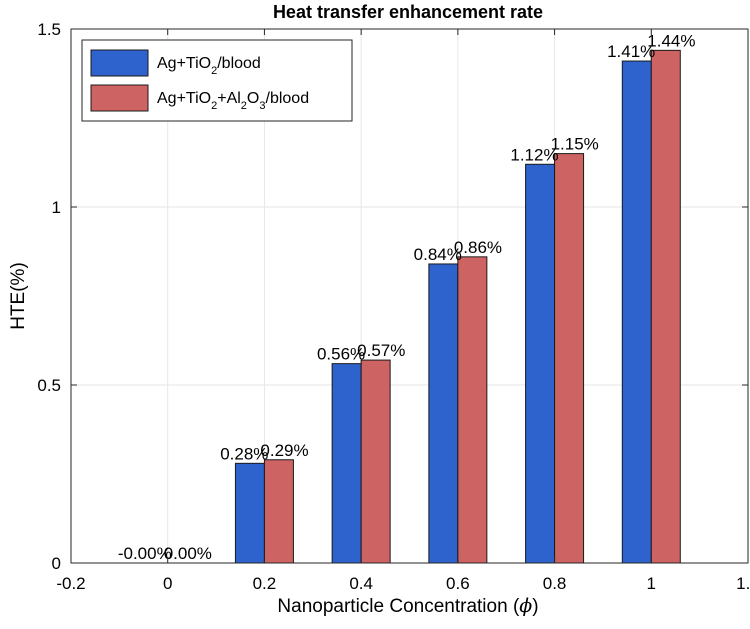  What do you see at coordinates (535, 606) in the screenshot?
I see `x-axis-label-close: )` at bounding box center [535, 606].